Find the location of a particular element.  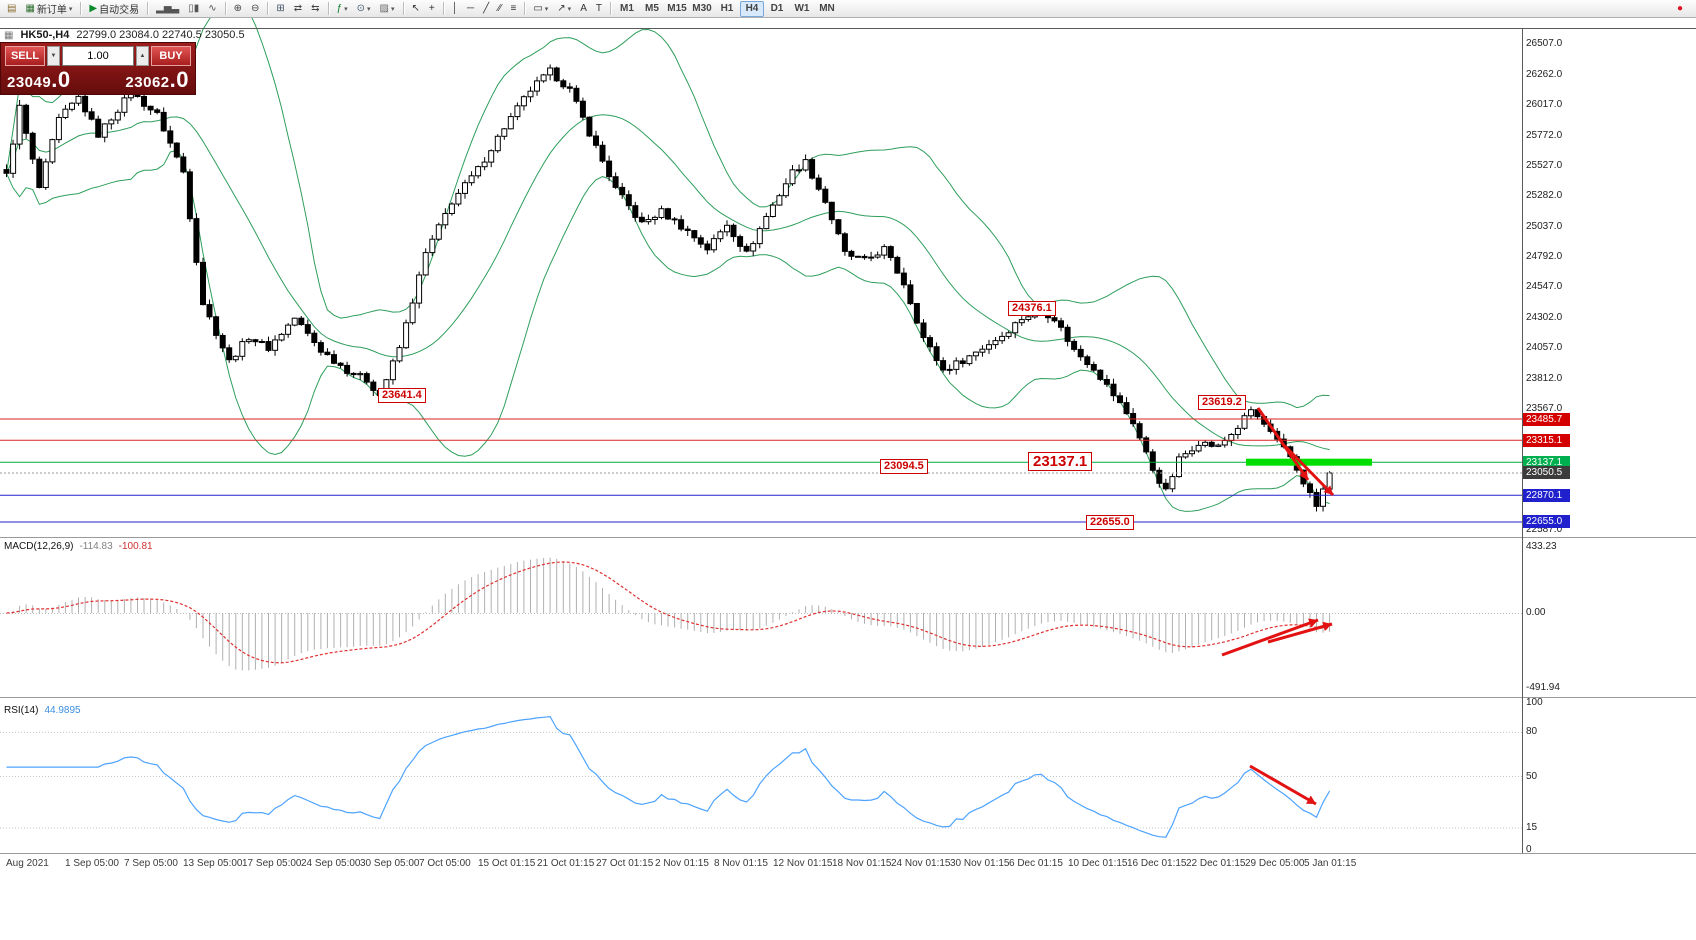

timeframe-D1: D1 is located at coordinates (777, 8).